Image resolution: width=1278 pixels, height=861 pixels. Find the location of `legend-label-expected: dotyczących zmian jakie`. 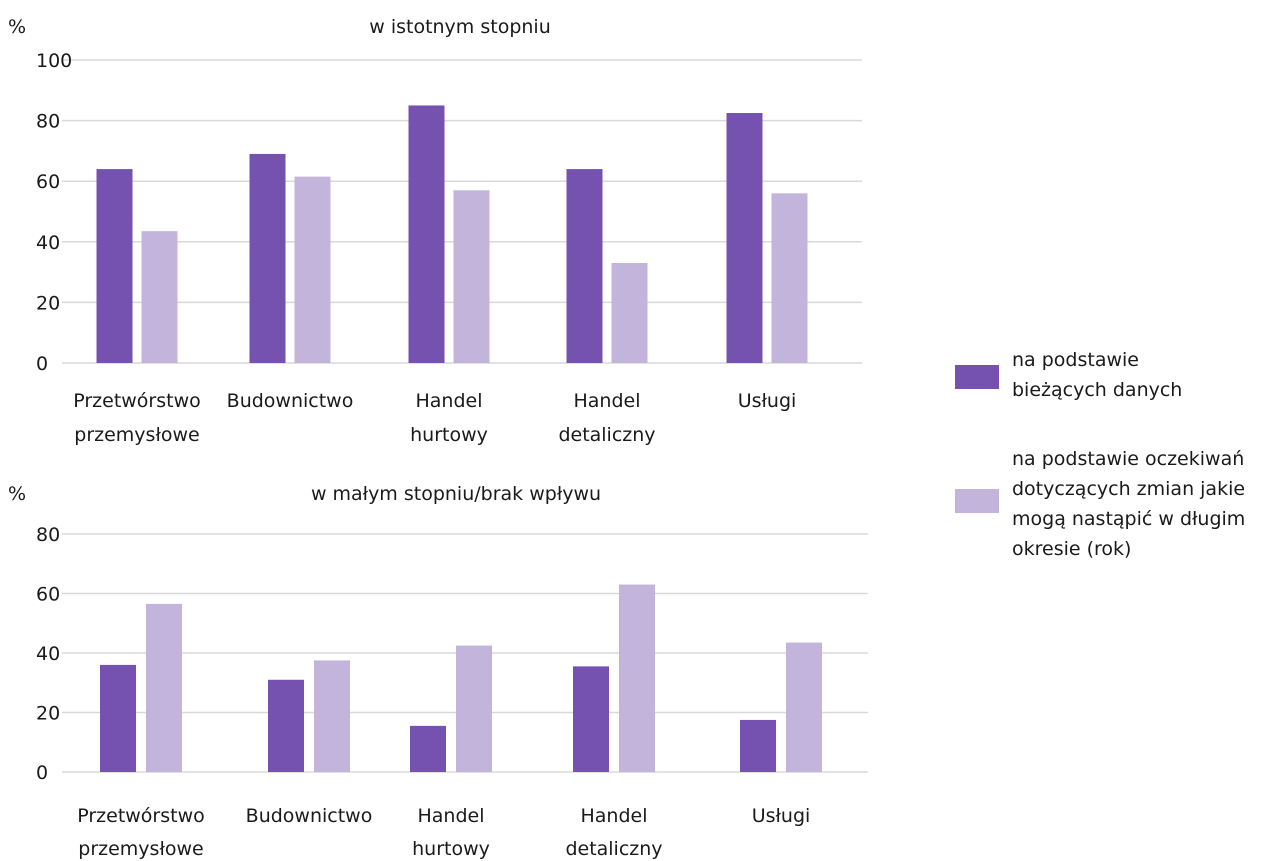

legend-label-expected: dotyczących zmian jakie is located at coordinates (1128, 489).